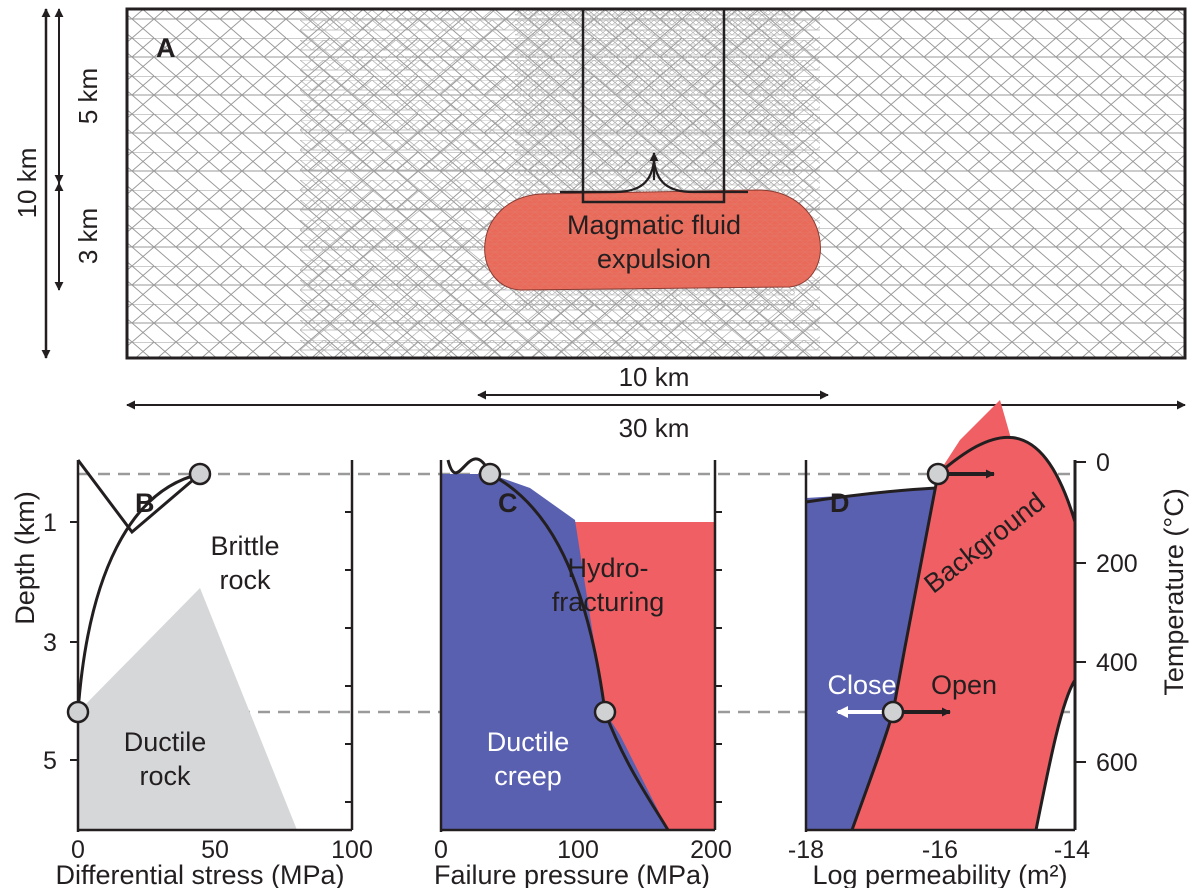 The width and height of the screenshot is (1196, 888). Describe the element at coordinates (78, 850) in the screenshot. I see `panel-b-xtick-0: 0` at that location.